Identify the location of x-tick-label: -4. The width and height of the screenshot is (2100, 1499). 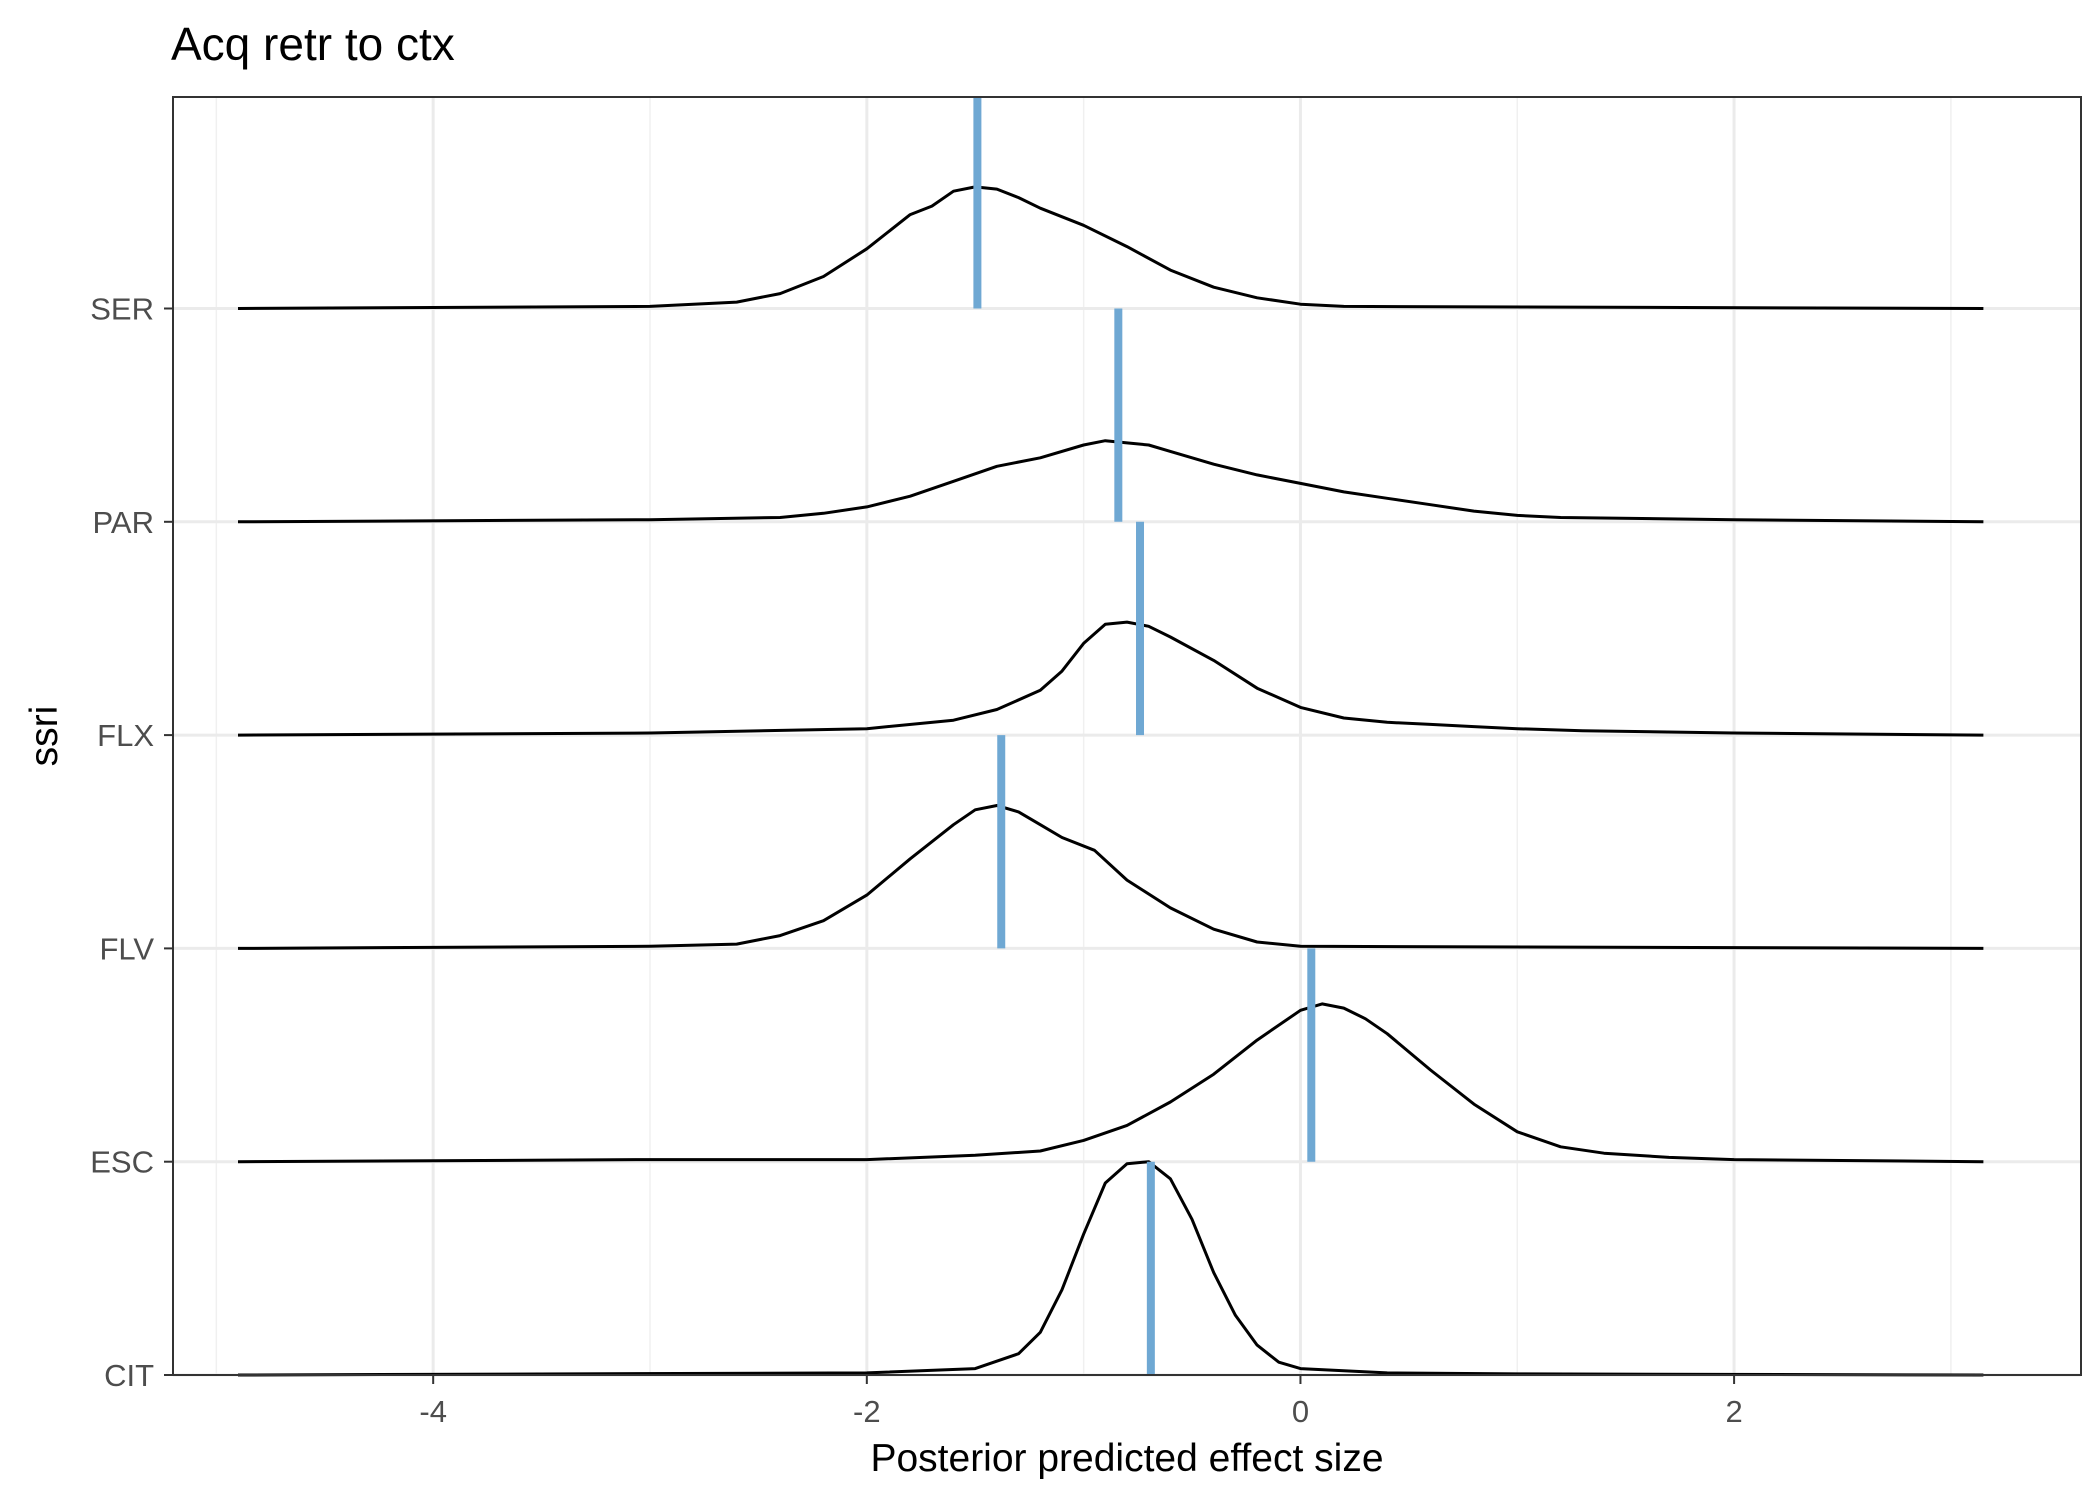
(433, 1411).